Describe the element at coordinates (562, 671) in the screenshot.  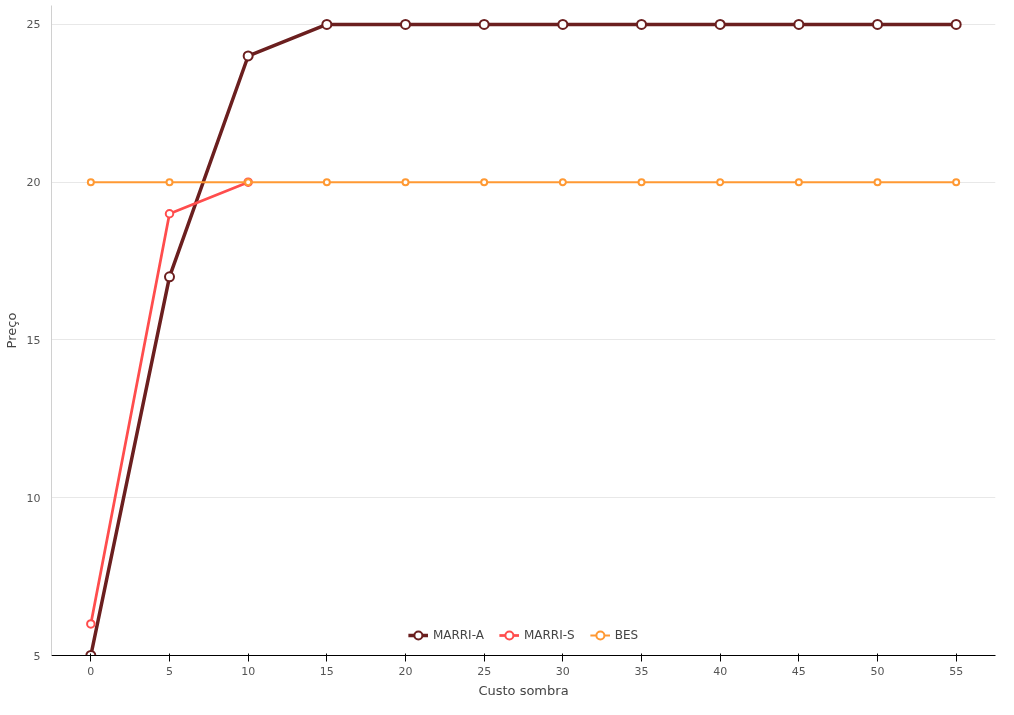
I see `x-tick-label: 30` at that location.